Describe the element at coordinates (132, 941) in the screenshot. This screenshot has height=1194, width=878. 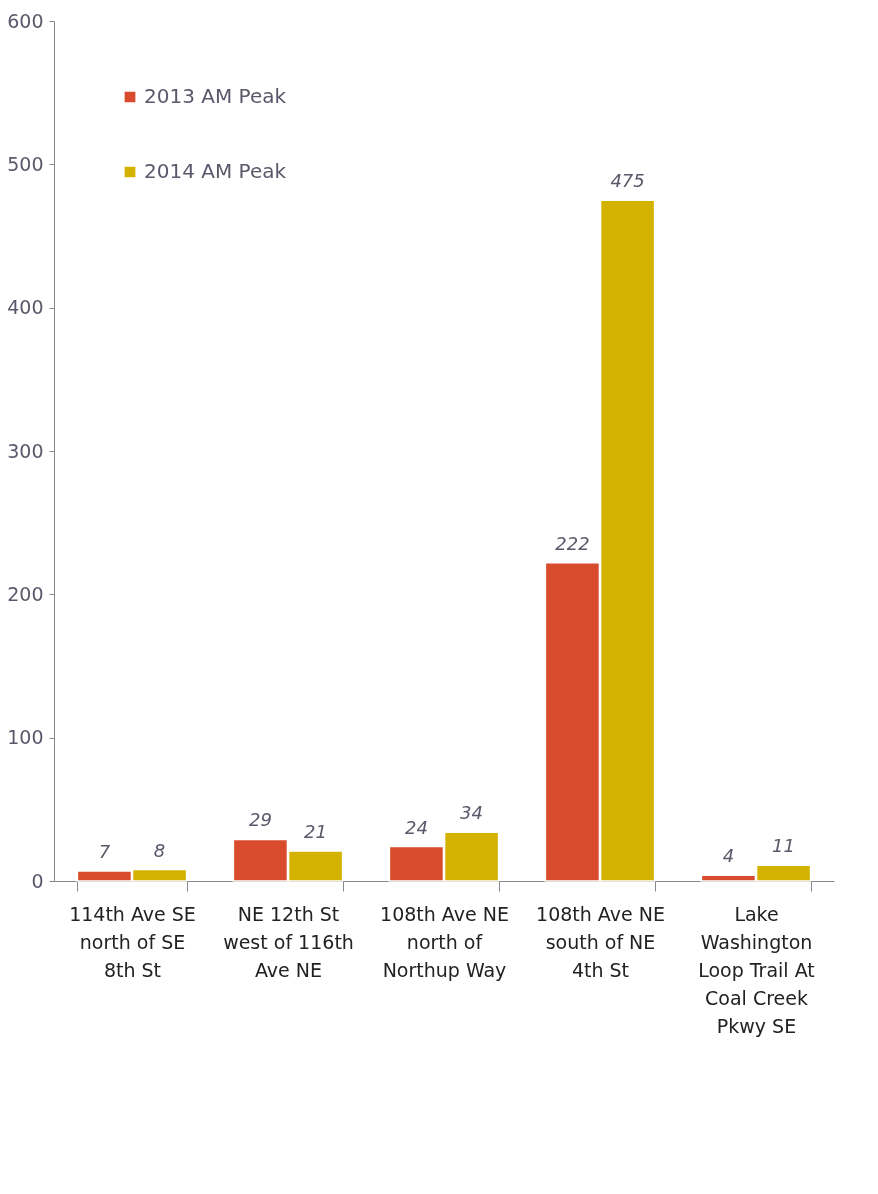
I see `x-tick-label: 114th Ave SE north of SE 8th St` at that location.